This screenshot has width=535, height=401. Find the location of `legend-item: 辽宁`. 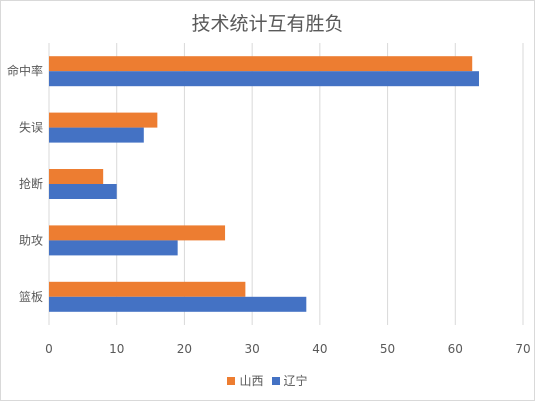

legend-item: 辽宁 is located at coordinates (289, 380).